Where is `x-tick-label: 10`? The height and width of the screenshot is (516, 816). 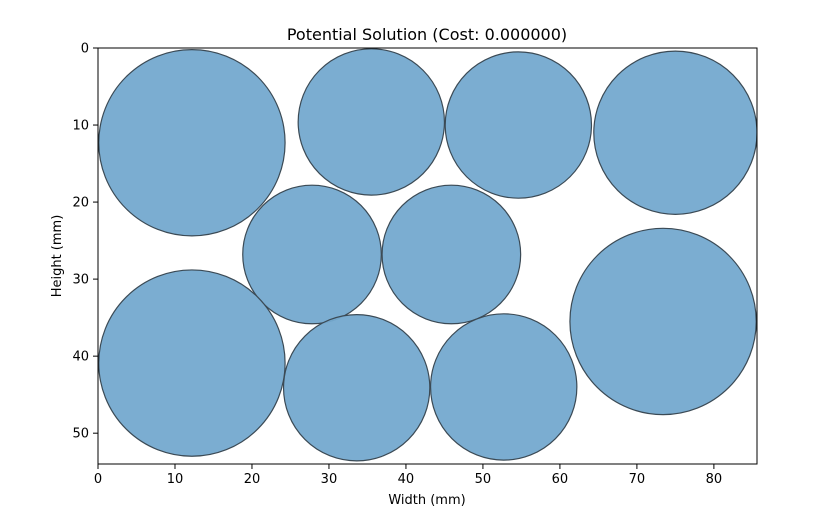
x-tick-label: 10 is located at coordinates (175, 479).